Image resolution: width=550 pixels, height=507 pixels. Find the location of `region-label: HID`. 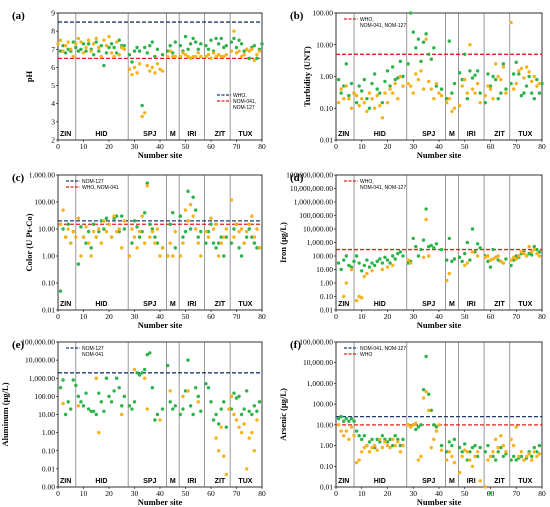

region-label: HID is located at coordinates (380, 481).